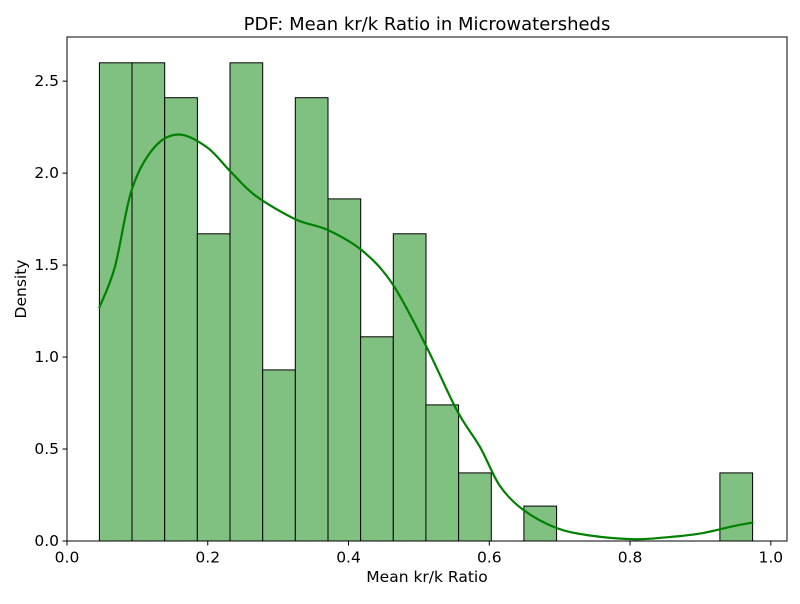 This screenshot has width=800, height=604. What do you see at coordinates (207, 558) in the screenshot?
I see `x-tick-label: 0.2` at bounding box center [207, 558].